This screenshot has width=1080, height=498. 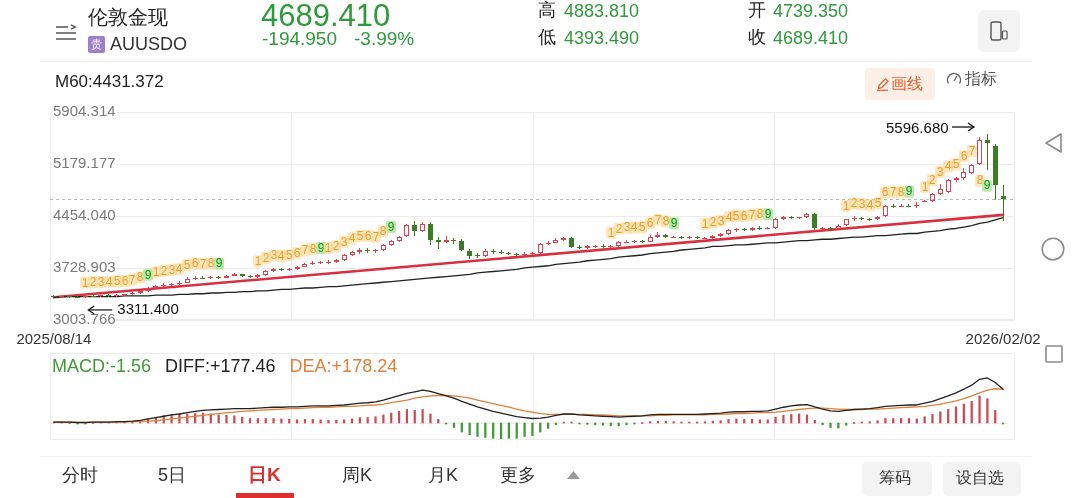 I want to click on chart-subtitle: AUUSDO, so click(x=149, y=44).